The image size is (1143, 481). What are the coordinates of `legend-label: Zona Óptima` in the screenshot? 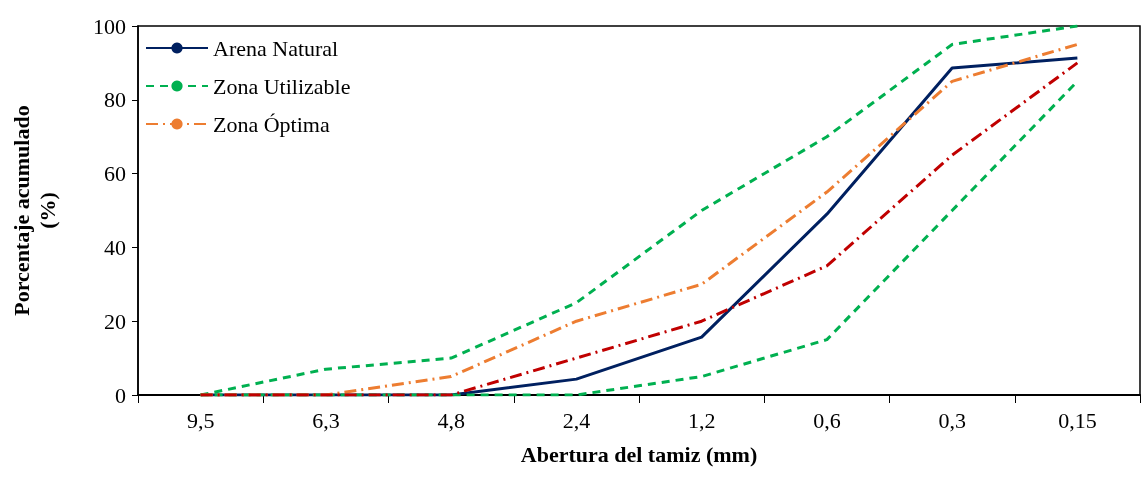 It's located at (271, 124).